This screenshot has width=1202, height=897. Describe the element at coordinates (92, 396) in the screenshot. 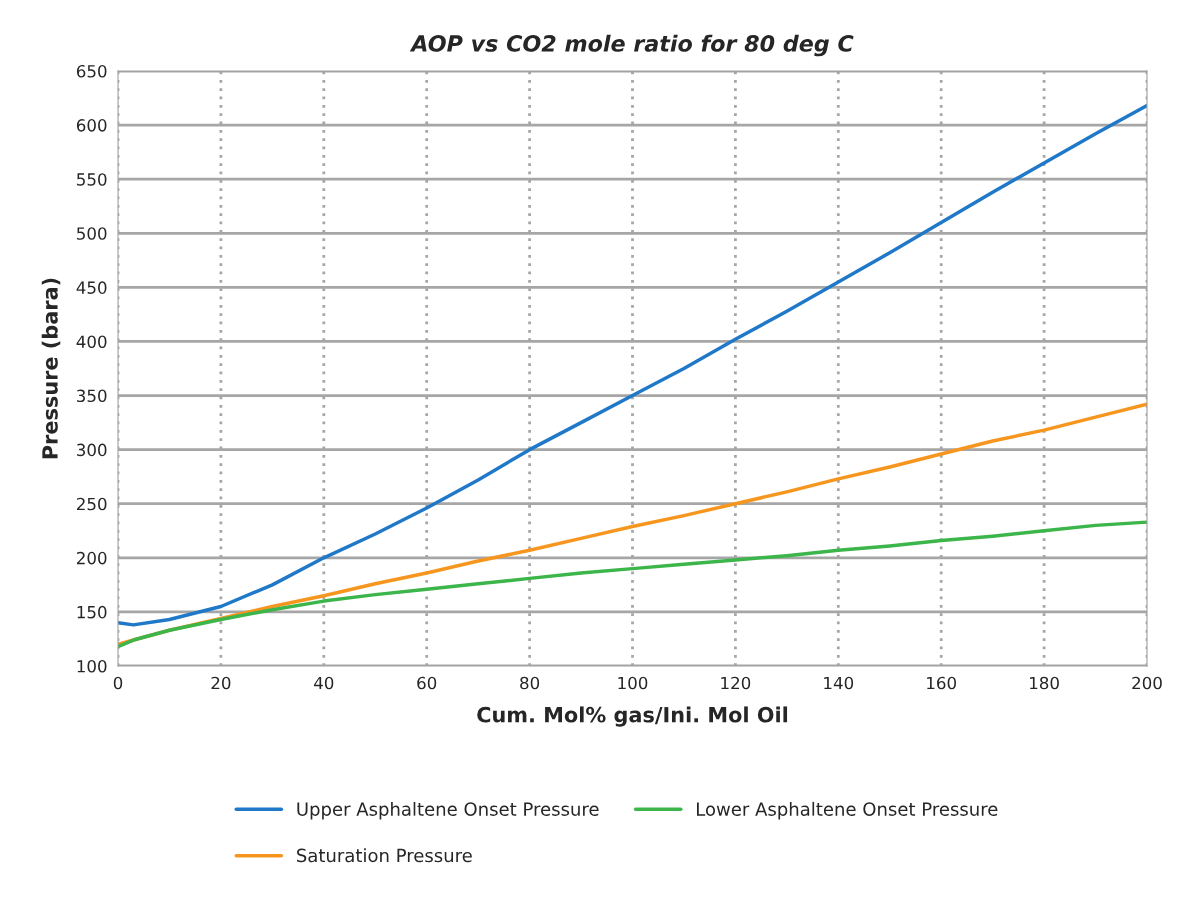

I see `y-tick-label: 350` at that location.